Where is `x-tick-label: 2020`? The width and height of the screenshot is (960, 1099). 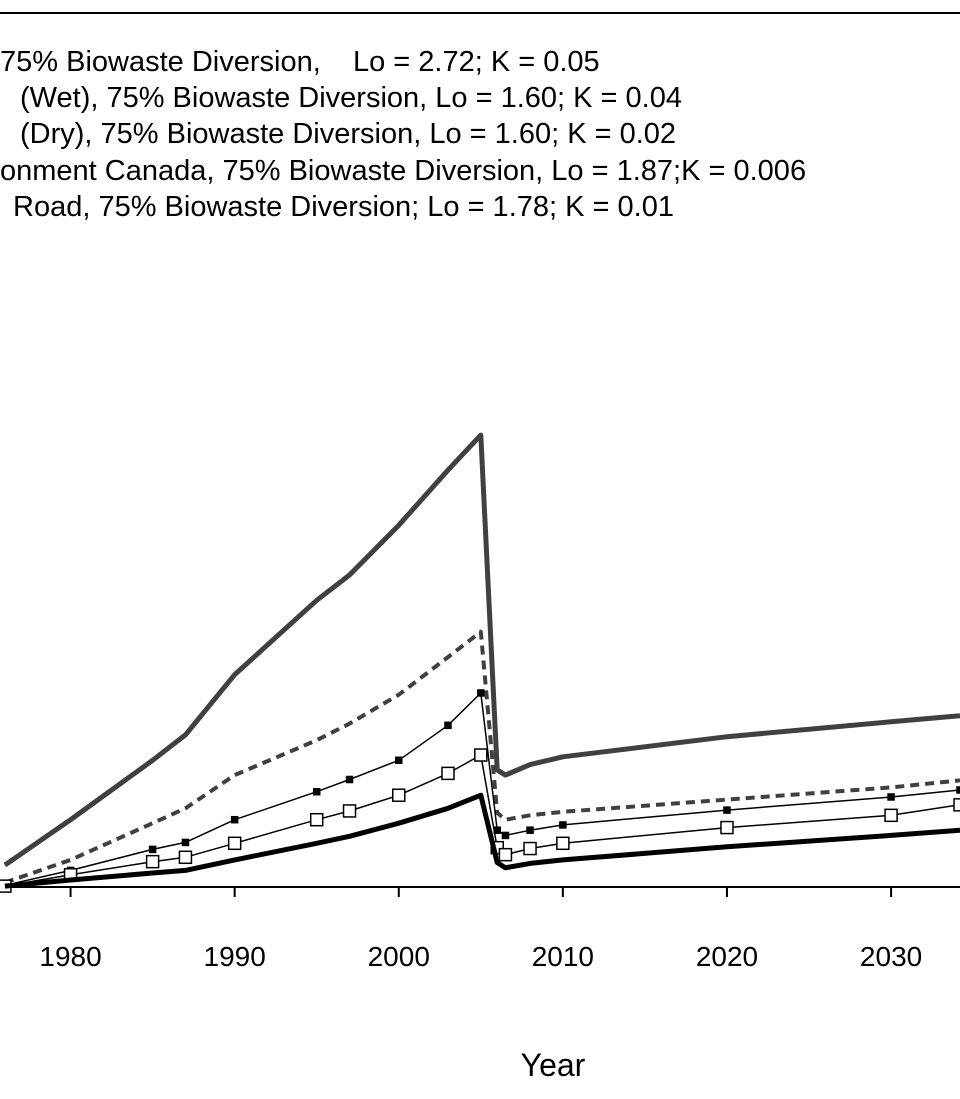
x-tick-label: 2020 is located at coordinates (727, 956).